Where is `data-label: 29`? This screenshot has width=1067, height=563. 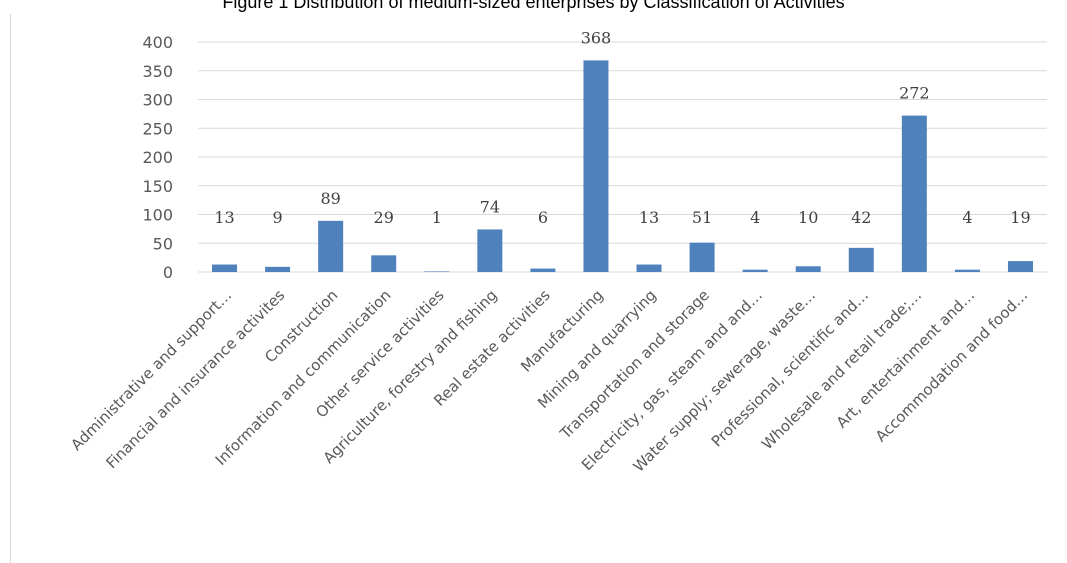
data-label: 29 is located at coordinates (384, 217).